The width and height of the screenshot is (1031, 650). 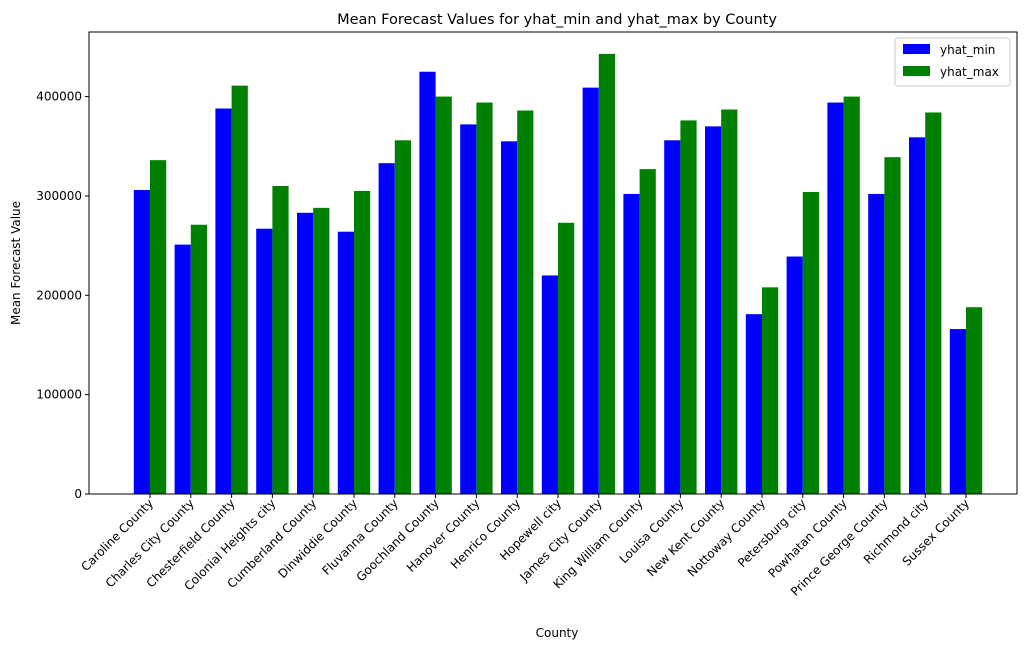 I want to click on x-tick-label: Henrico County, so click(x=486, y=534).